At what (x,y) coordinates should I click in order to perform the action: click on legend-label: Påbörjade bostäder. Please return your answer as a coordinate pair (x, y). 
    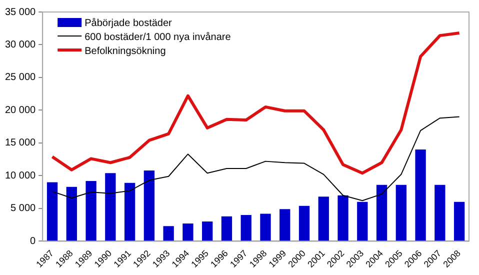
    Looking at the image, I should click on (128, 22).